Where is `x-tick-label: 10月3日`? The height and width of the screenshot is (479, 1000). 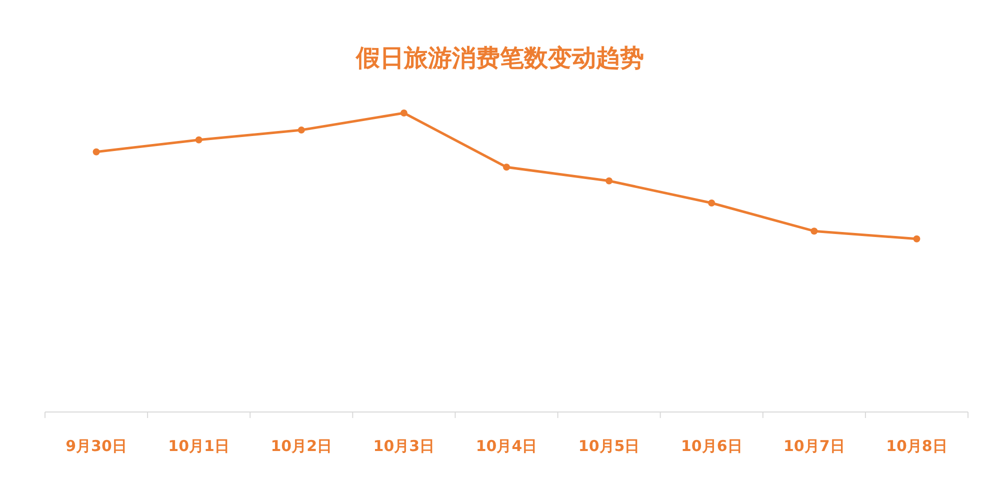 x-tick-label: 10月3日 is located at coordinates (404, 446).